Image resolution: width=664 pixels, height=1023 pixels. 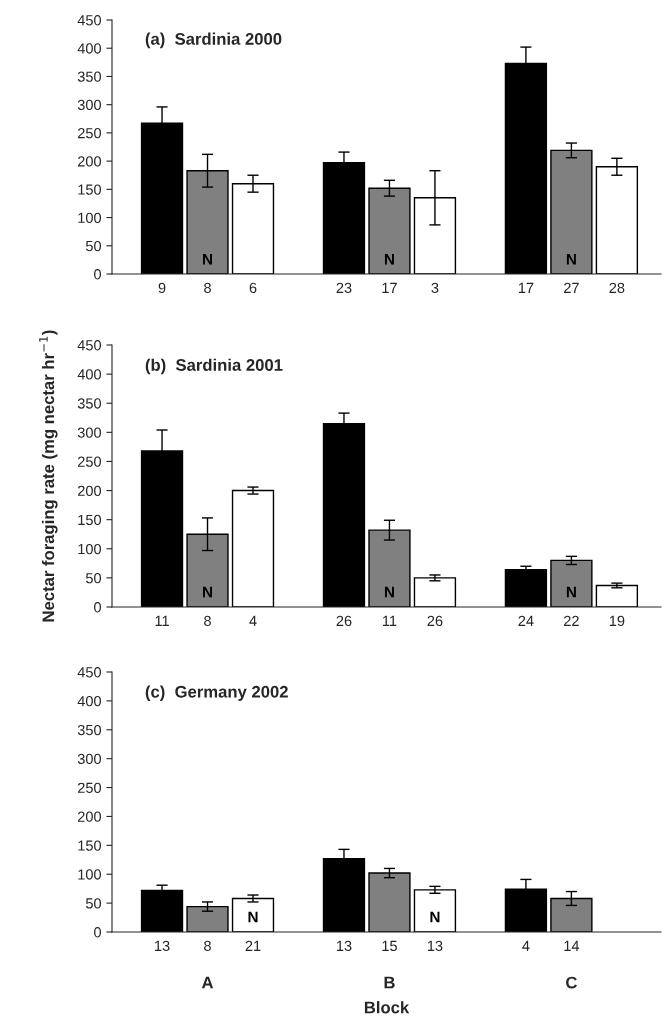 What do you see at coordinates (571, 620) in the screenshot?
I see `x-tick-label: 22` at bounding box center [571, 620].